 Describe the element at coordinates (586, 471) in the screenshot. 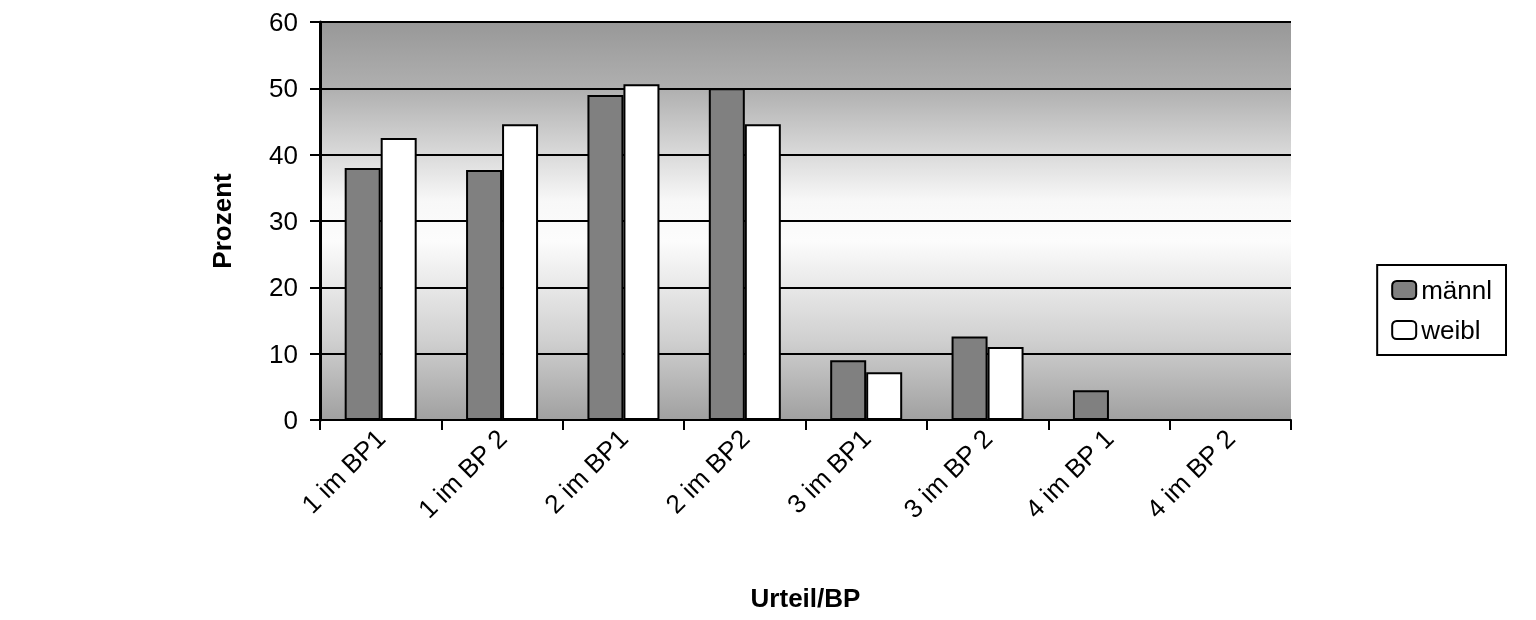

I see `x-tick-label: 2 im BP1` at that location.